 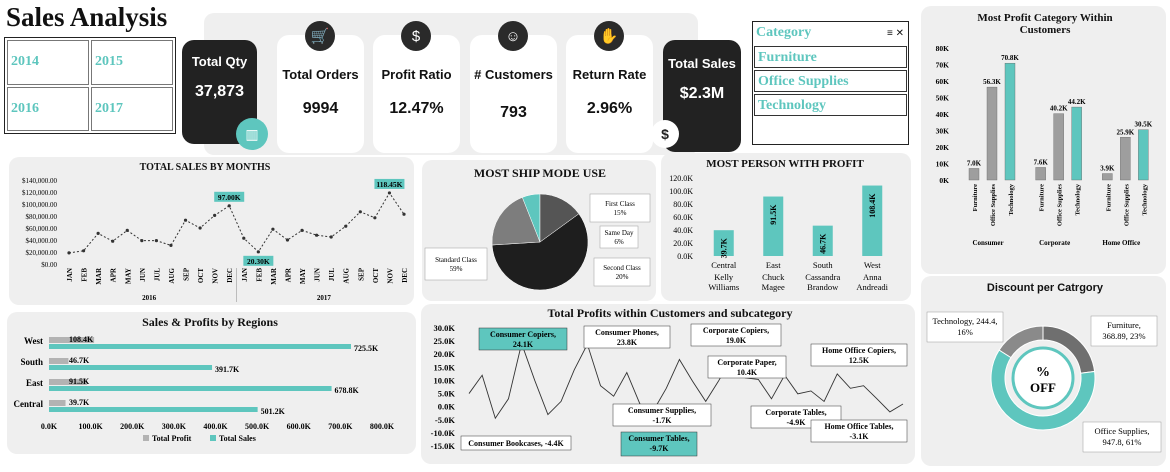 What do you see at coordinates (683, 217) in the screenshot?
I see `y-tick-label: 60.0K` at bounding box center [683, 217].